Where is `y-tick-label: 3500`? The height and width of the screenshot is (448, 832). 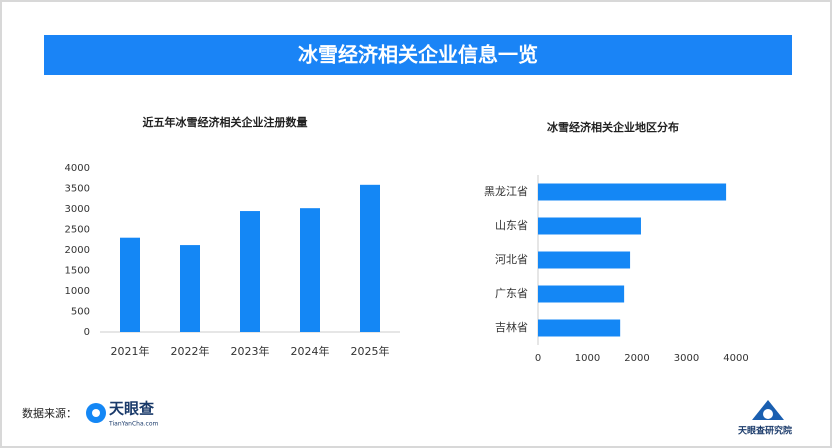
y-tick-label: 3500 is located at coordinates (77, 189).